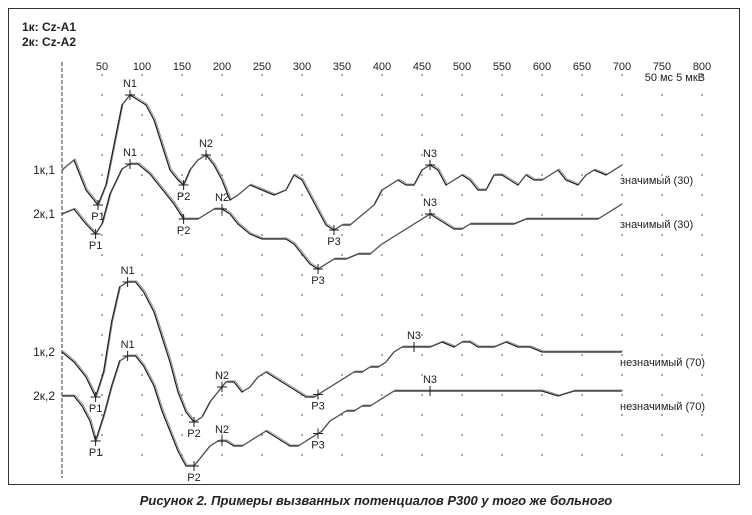 This screenshot has width=752, height=515. Describe the element at coordinates (193, 434) in the screenshot. I see `peak-label: P2` at that location.